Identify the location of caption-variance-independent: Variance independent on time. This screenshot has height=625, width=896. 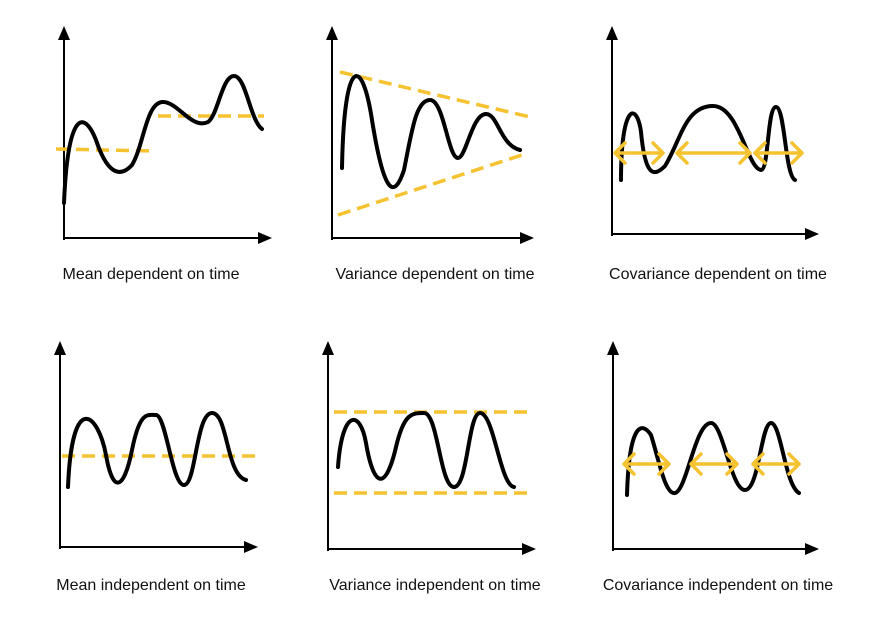
(435, 585).